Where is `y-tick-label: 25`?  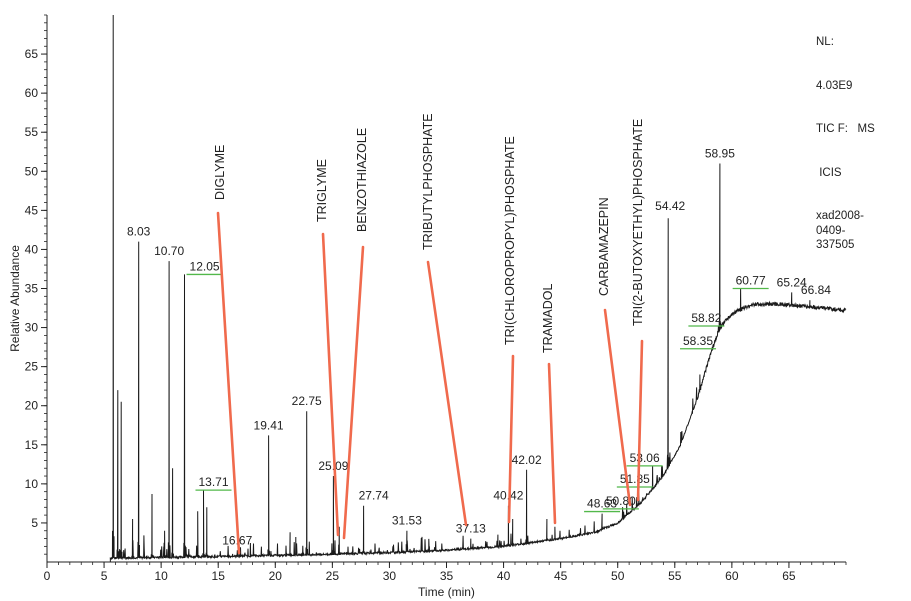 y-tick-label: 25 is located at coordinates (32, 367).